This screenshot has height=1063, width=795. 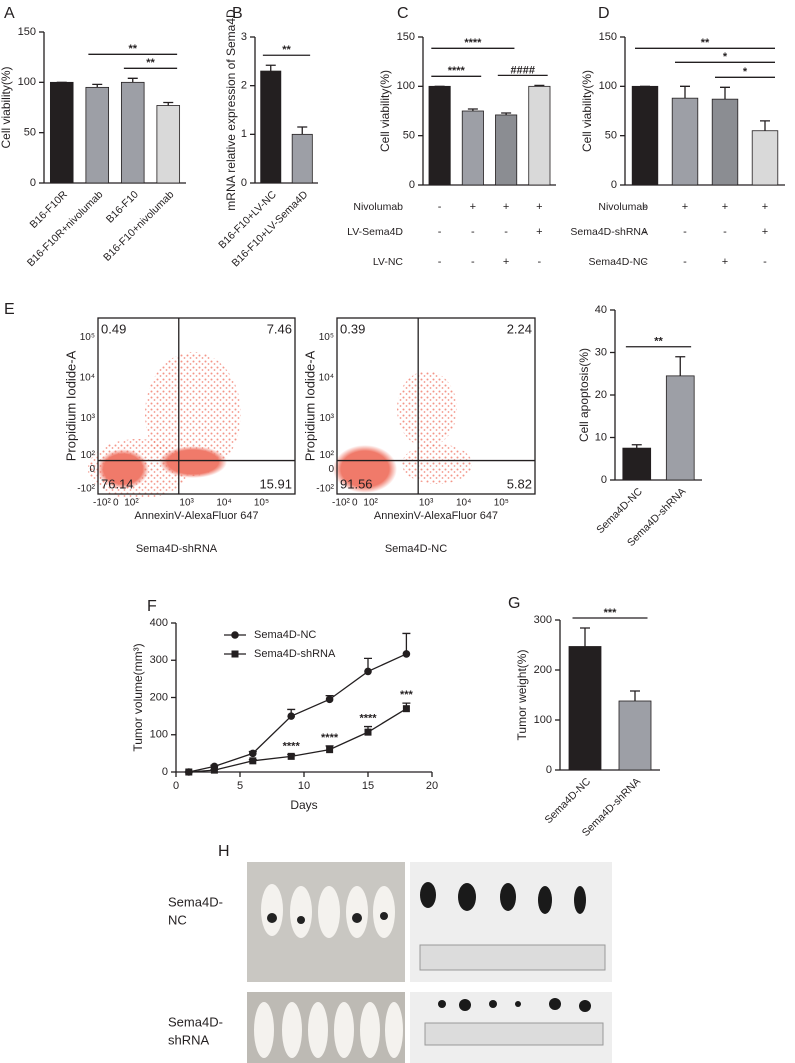 I want to click on y-tick-label: 3, so click(x=244, y=37).